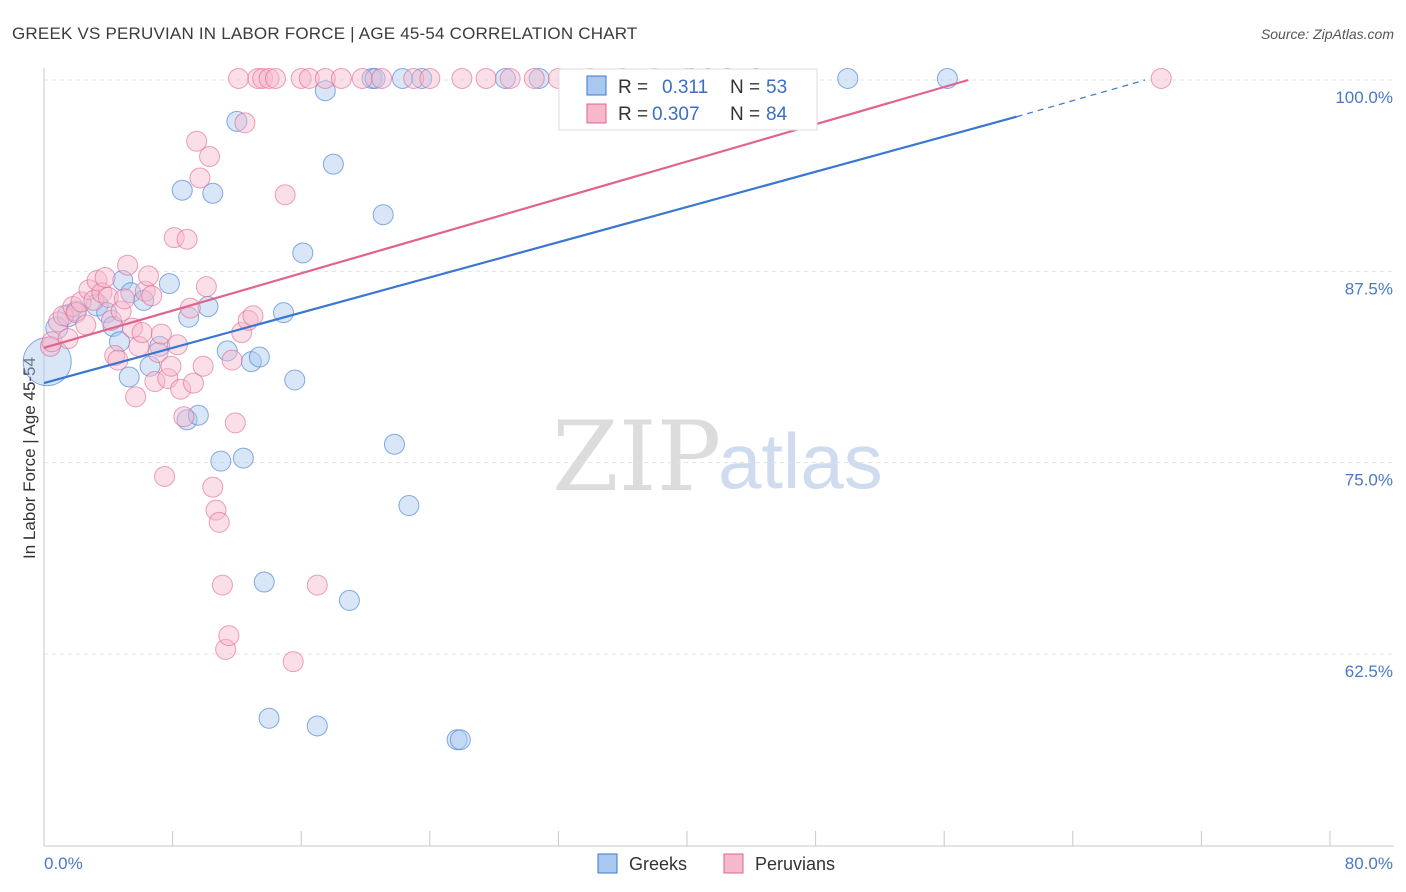  Describe the element at coordinates (636, 457) in the screenshot. I see `watermark-zip: ZIP` at that location.